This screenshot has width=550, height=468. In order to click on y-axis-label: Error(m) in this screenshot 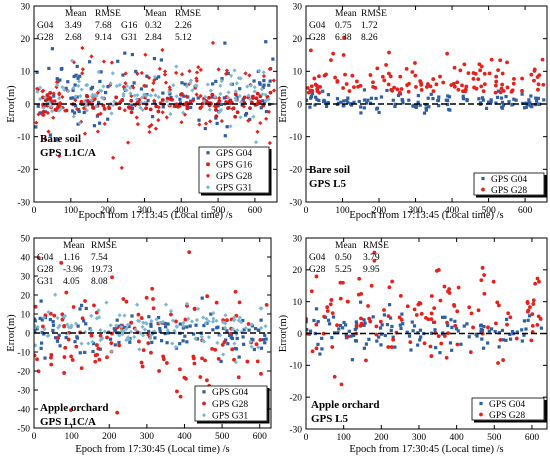, I will do `click(283, 333)`.